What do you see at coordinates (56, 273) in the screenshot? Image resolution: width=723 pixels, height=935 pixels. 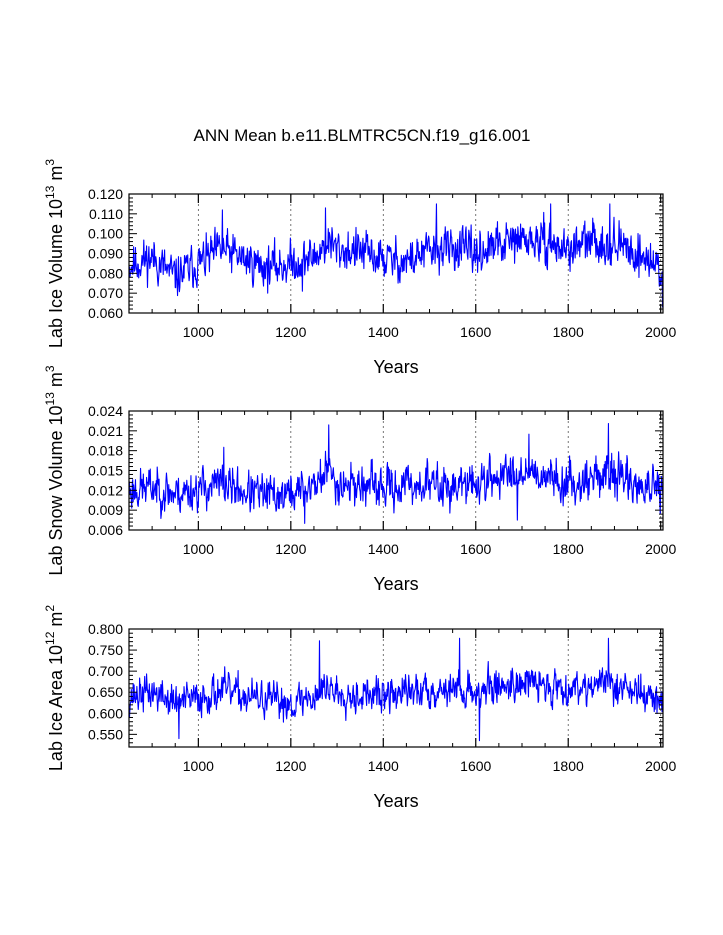 I see `y-axis-label-base: Lab Ice Volume 10` at bounding box center [56, 273].